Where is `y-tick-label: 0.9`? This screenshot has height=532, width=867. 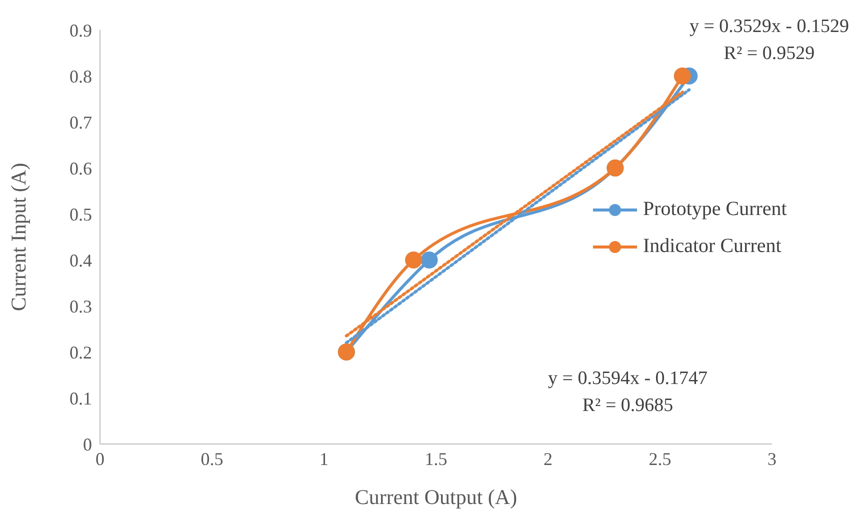
y-tick-label: 0.9 is located at coordinates (81, 30).